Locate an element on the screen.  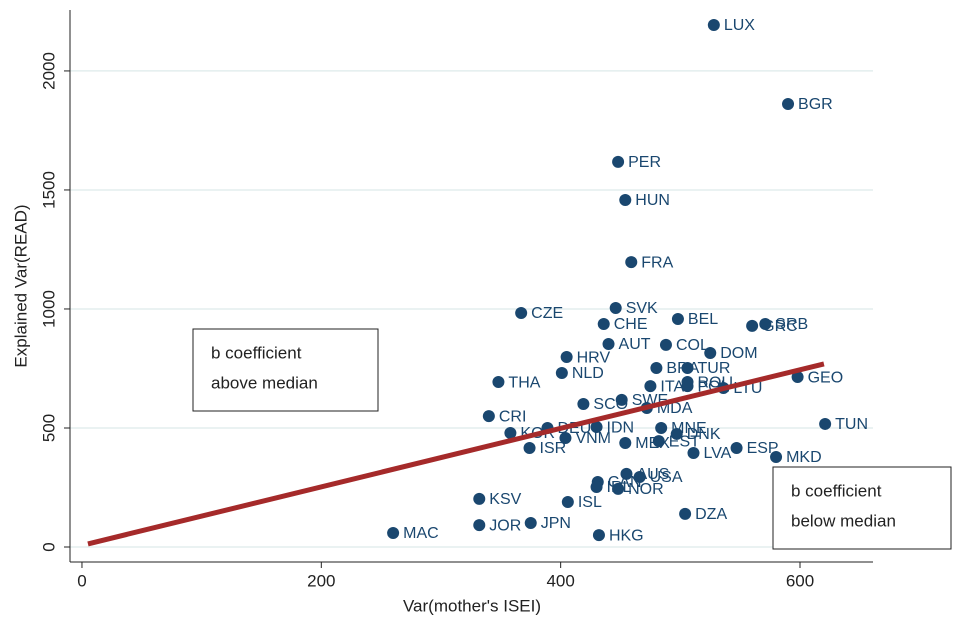
point-label: HRV is located at coordinates (594, 357).